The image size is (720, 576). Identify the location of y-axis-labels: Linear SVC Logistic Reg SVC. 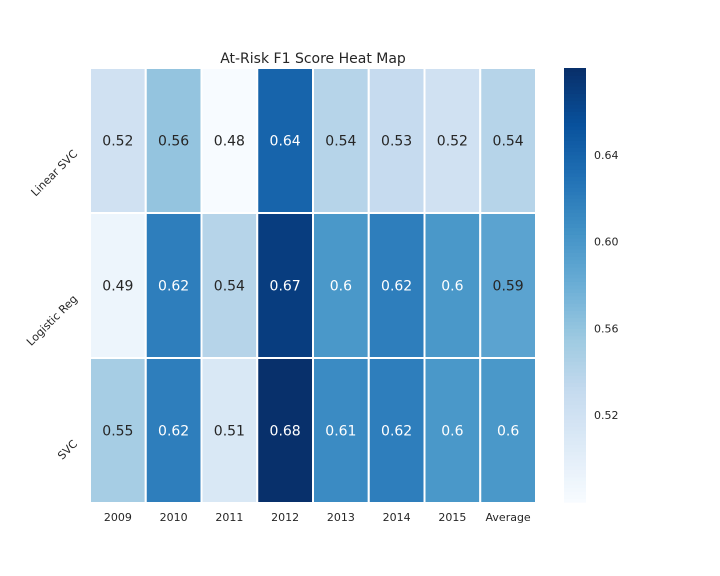
(52, 304).